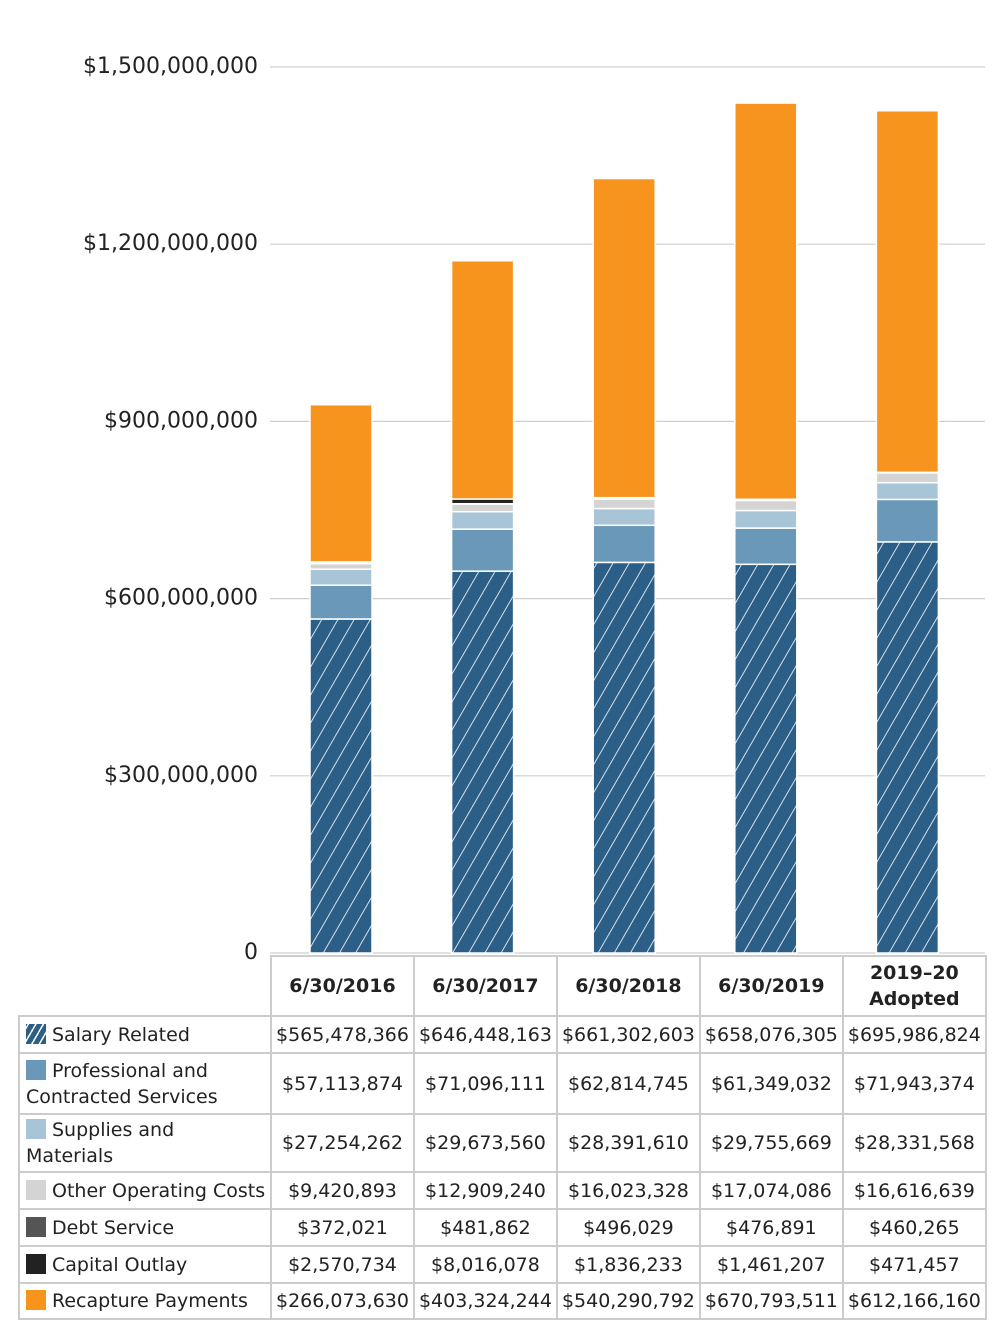  I want to click on value-cell: $27,254,262, so click(342, 1143).